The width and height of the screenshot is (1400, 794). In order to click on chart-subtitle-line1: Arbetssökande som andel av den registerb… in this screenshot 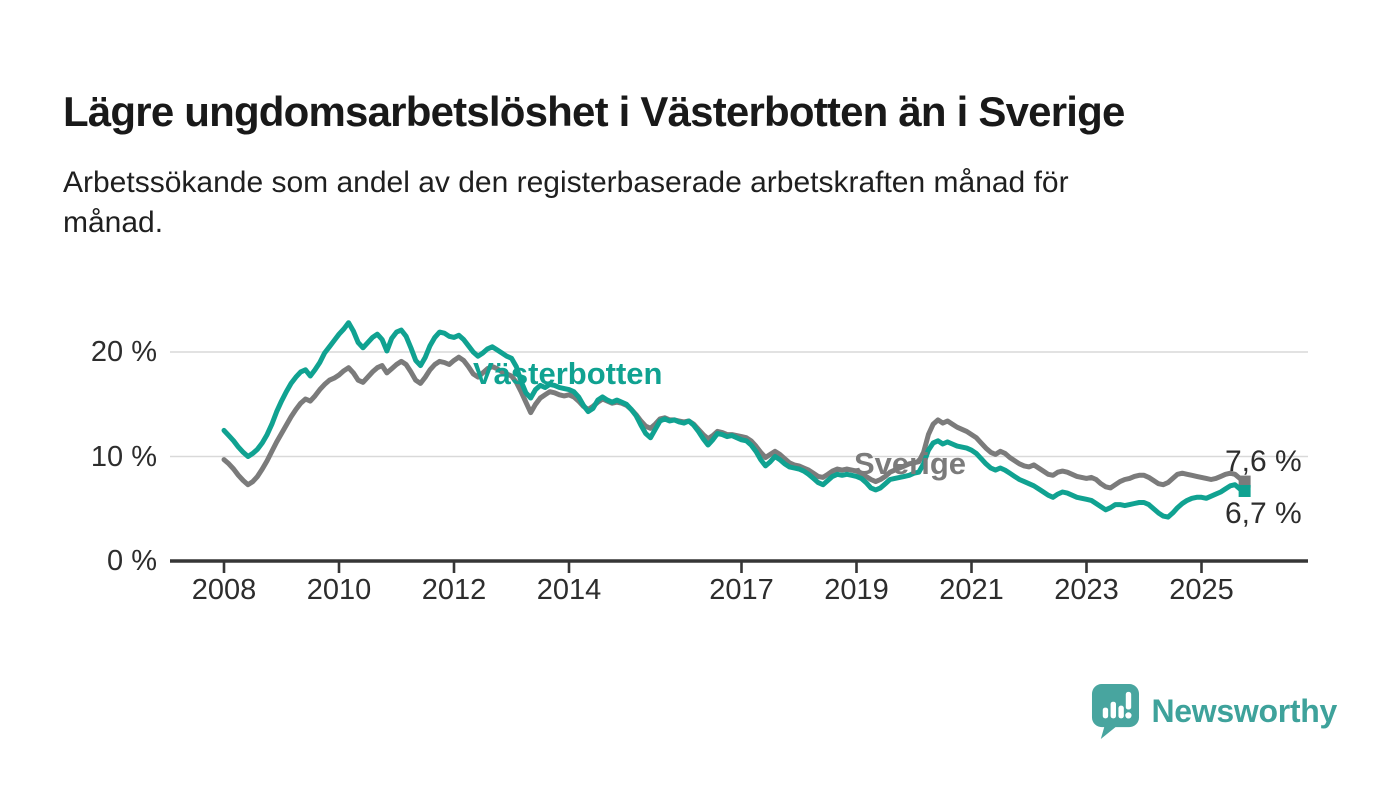, I will do `click(566, 182)`.